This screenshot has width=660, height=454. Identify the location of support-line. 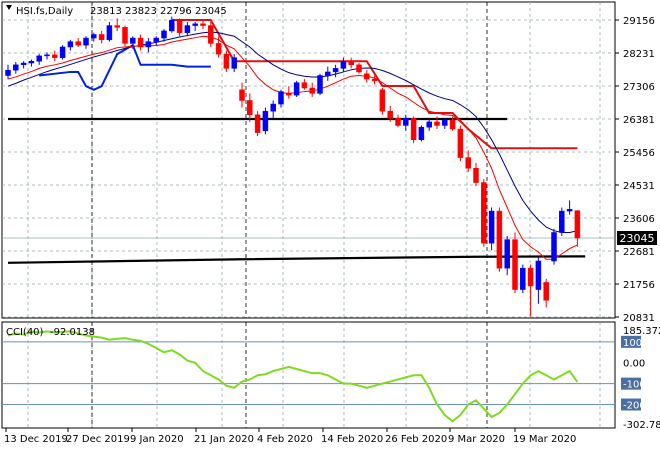
(296, 259).